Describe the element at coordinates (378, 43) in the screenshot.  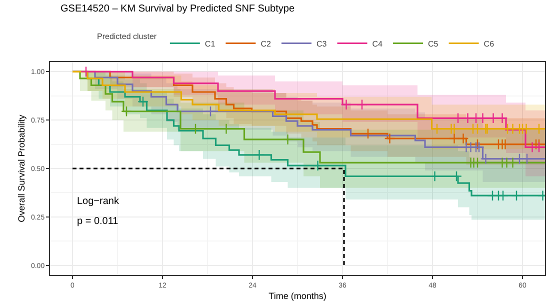
I see `legend-label: C4` at that location.